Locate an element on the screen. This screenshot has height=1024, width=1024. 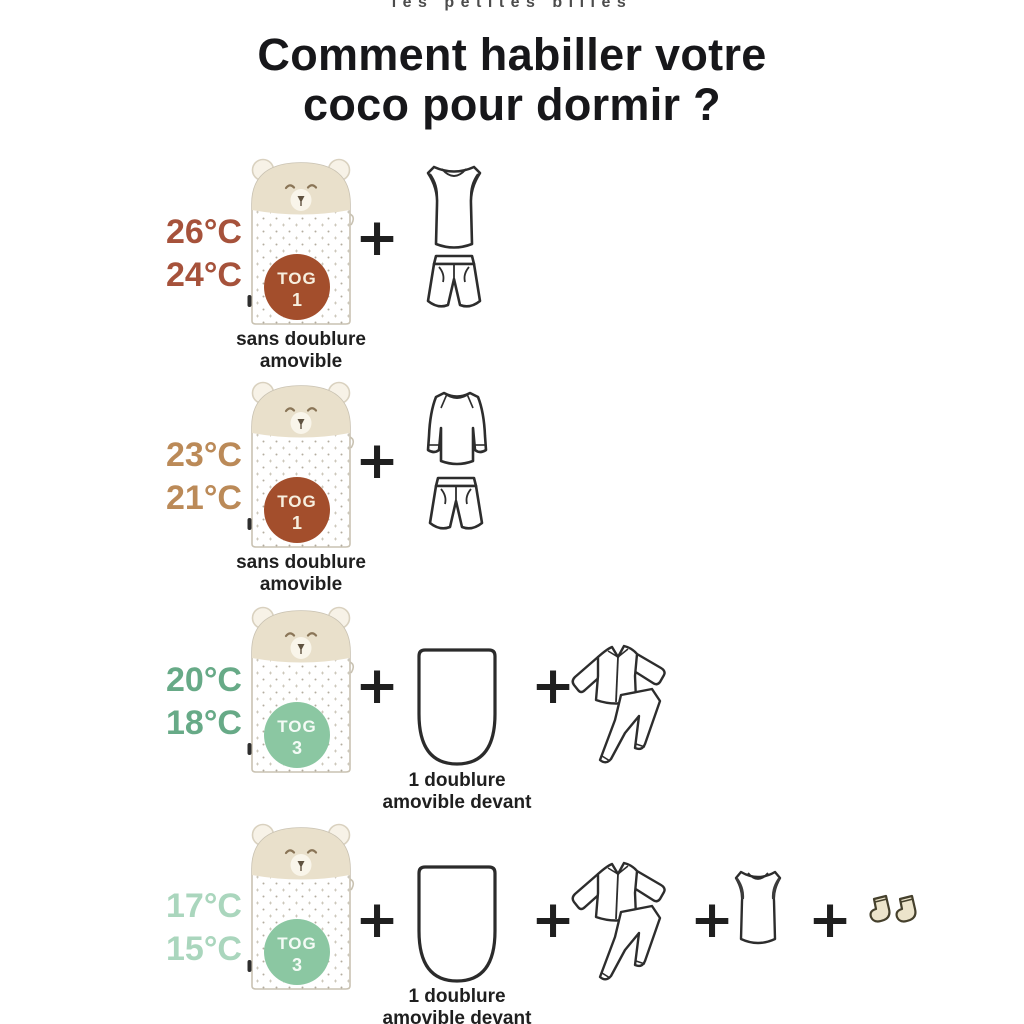
row4-plus-icon-2: + is located at coordinates (553, 920).